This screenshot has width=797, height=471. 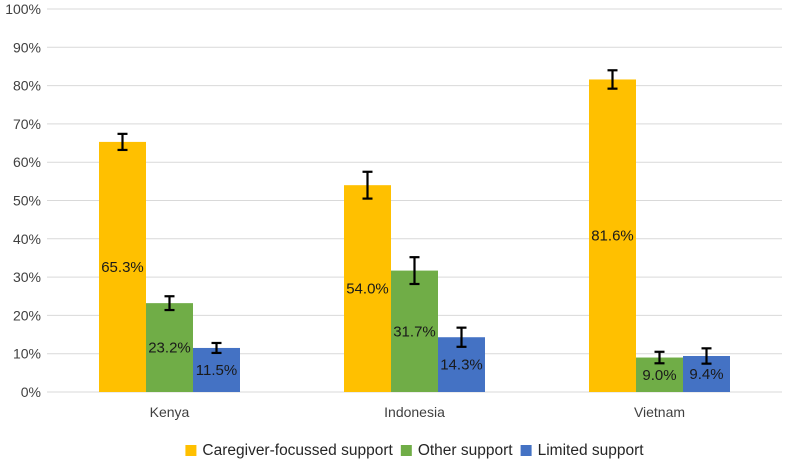 What do you see at coordinates (27, 86) in the screenshot?
I see `y-tick-label: 80%` at bounding box center [27, 86].